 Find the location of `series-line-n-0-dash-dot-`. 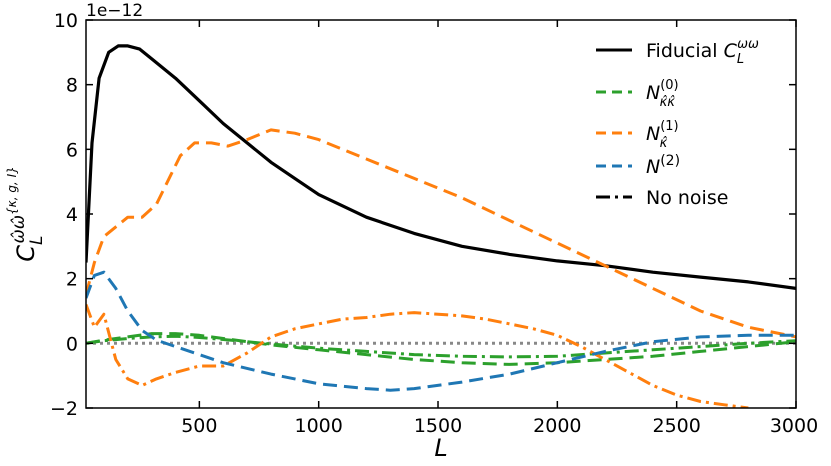

series-line-n-0-dash-dot- is located at coordinates (441, 346).